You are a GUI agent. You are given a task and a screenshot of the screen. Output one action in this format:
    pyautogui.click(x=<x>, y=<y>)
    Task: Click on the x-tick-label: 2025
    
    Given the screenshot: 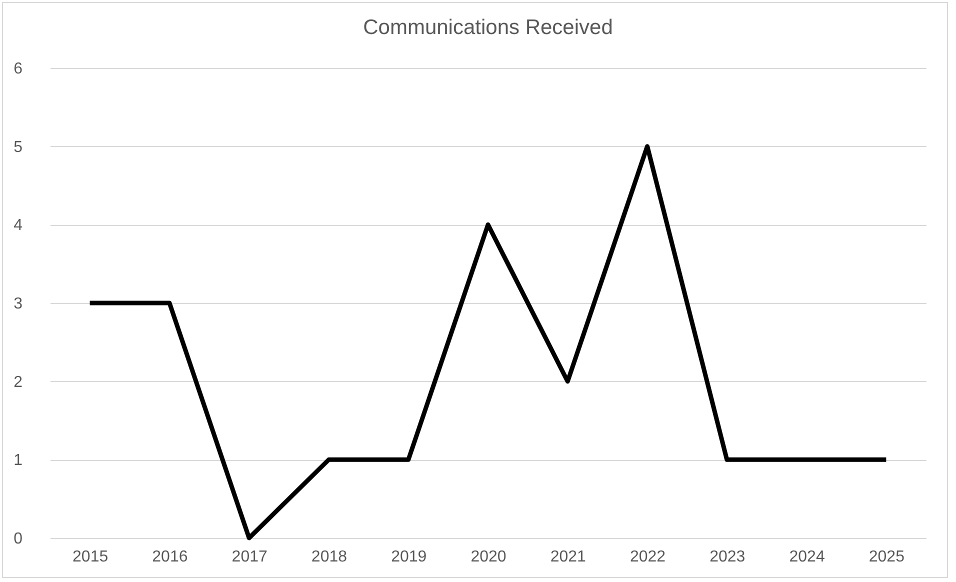 What is the action you would take?
    pyautogui.click(x=886, y=557)
    